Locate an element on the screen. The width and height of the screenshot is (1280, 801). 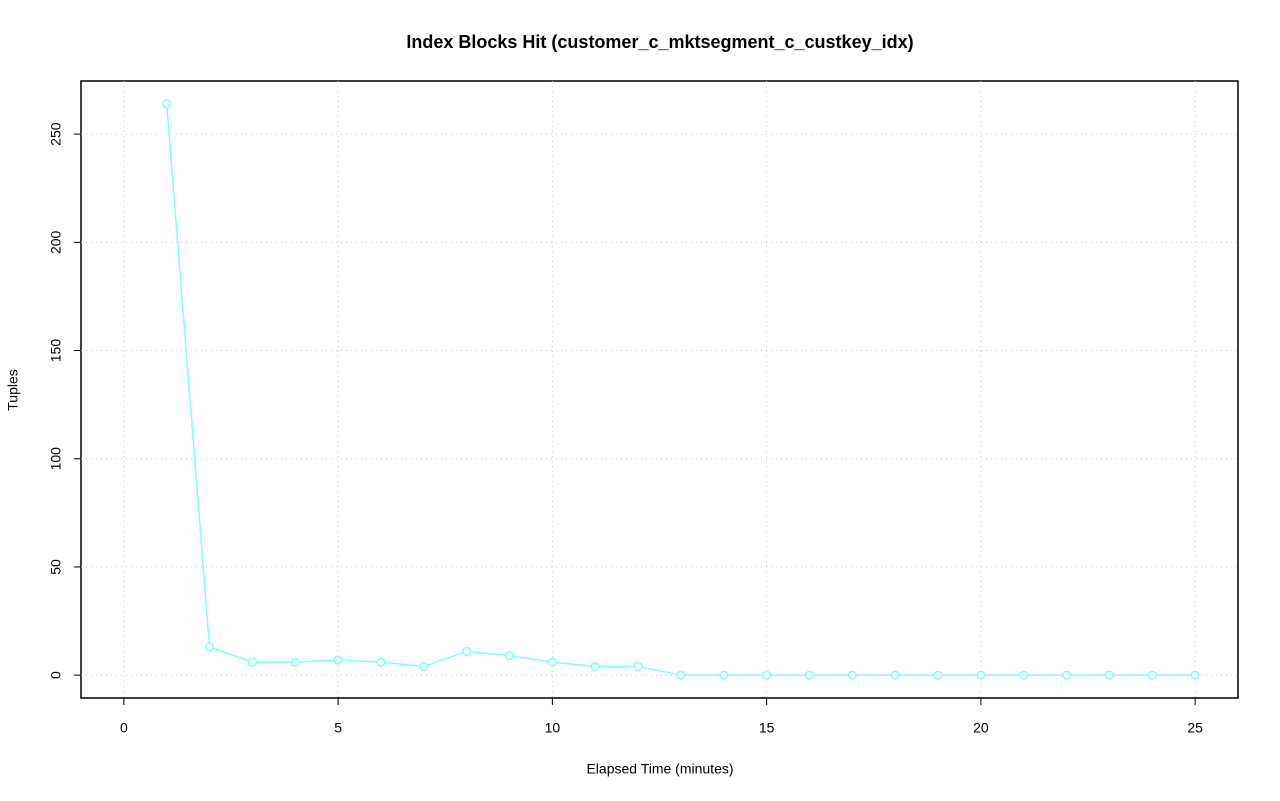
y-axis-label: Tuples is located at coordinates (13, 390).